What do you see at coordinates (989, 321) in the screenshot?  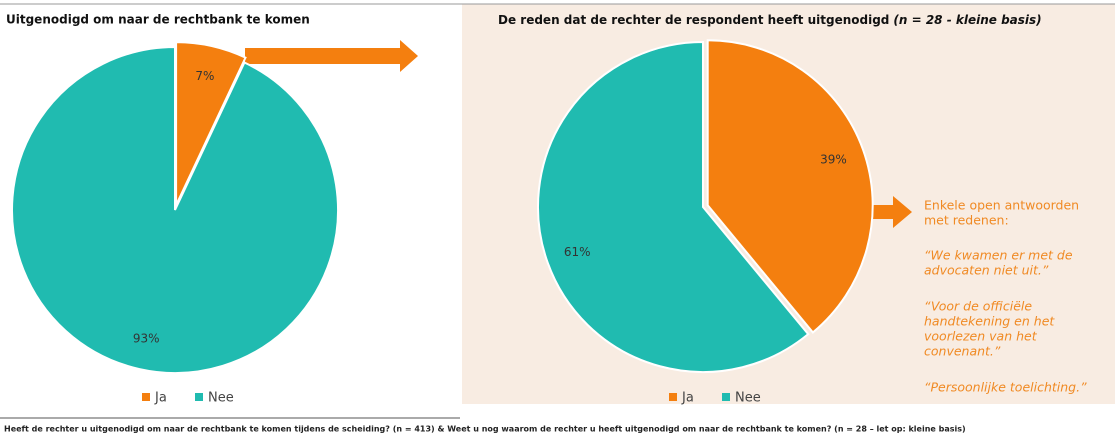 I see `annotation: handtekening en het` at bounding box center [989, 321].